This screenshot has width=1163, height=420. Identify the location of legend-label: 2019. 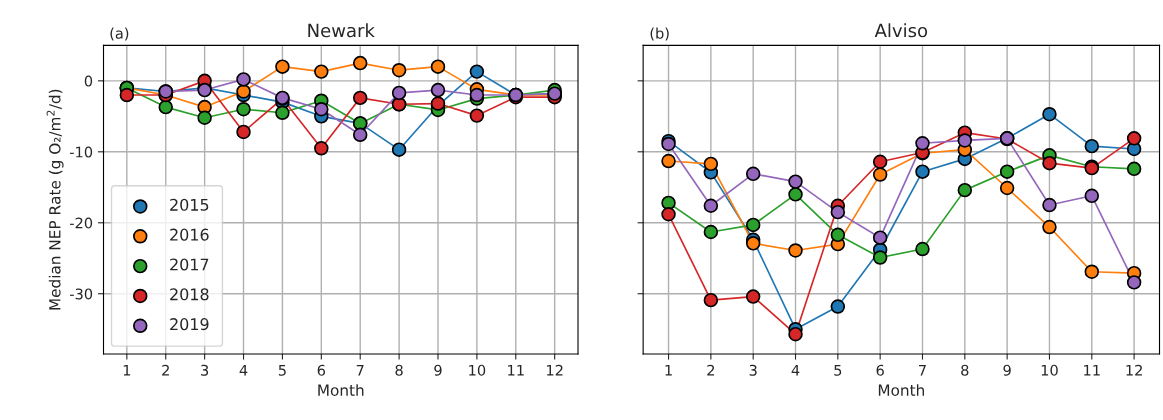
(189, 324).